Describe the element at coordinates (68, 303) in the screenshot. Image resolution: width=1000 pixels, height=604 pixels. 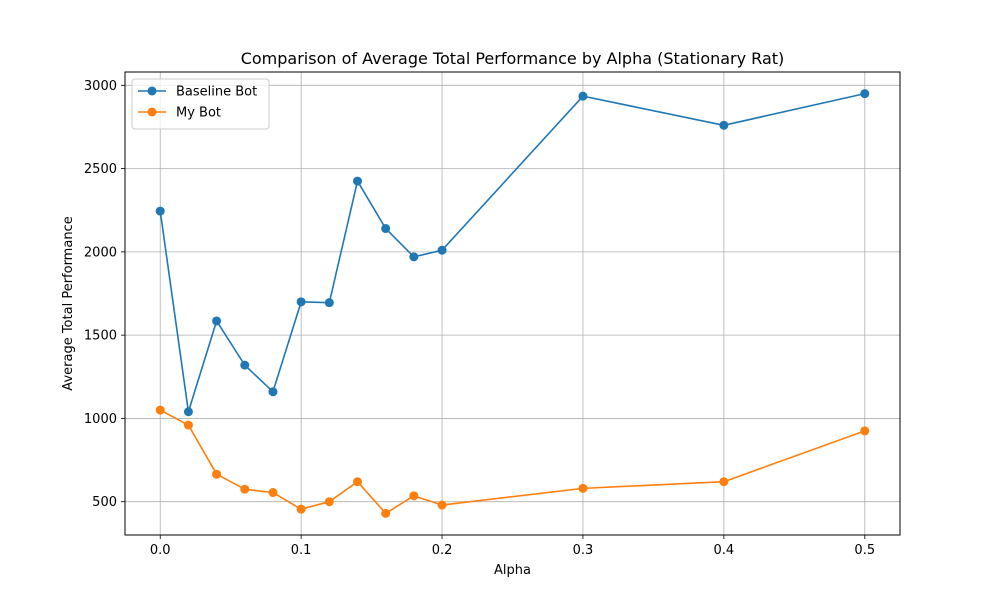
I see `y-axis-label: Average Total Performance` at that location.